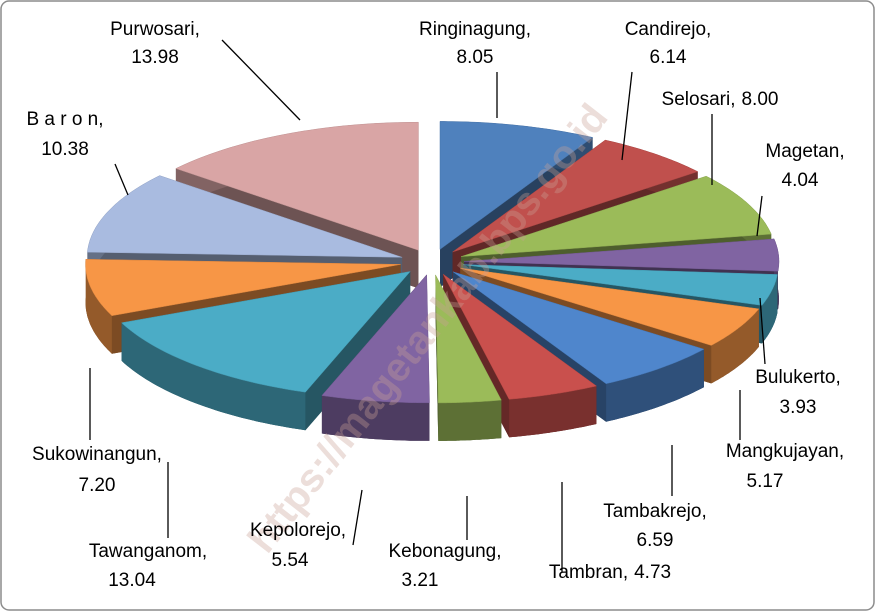 Image resolution: width=875 pixels, height=611 pixels. What do you see at coordinates (155, 29) in the screenshot?
I see `category-label: Purwosari,` at bounding box center [155, 29].